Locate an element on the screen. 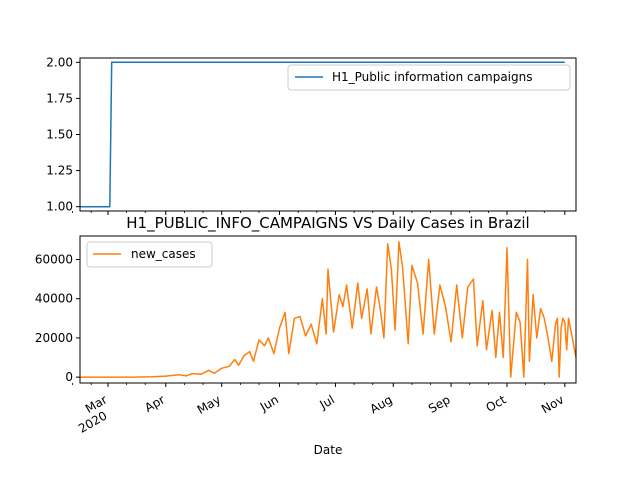 Image resolution: width=640 pixels, height=480 pixels. y-tick-label: 1.50 is located at coordinates (59, 135).